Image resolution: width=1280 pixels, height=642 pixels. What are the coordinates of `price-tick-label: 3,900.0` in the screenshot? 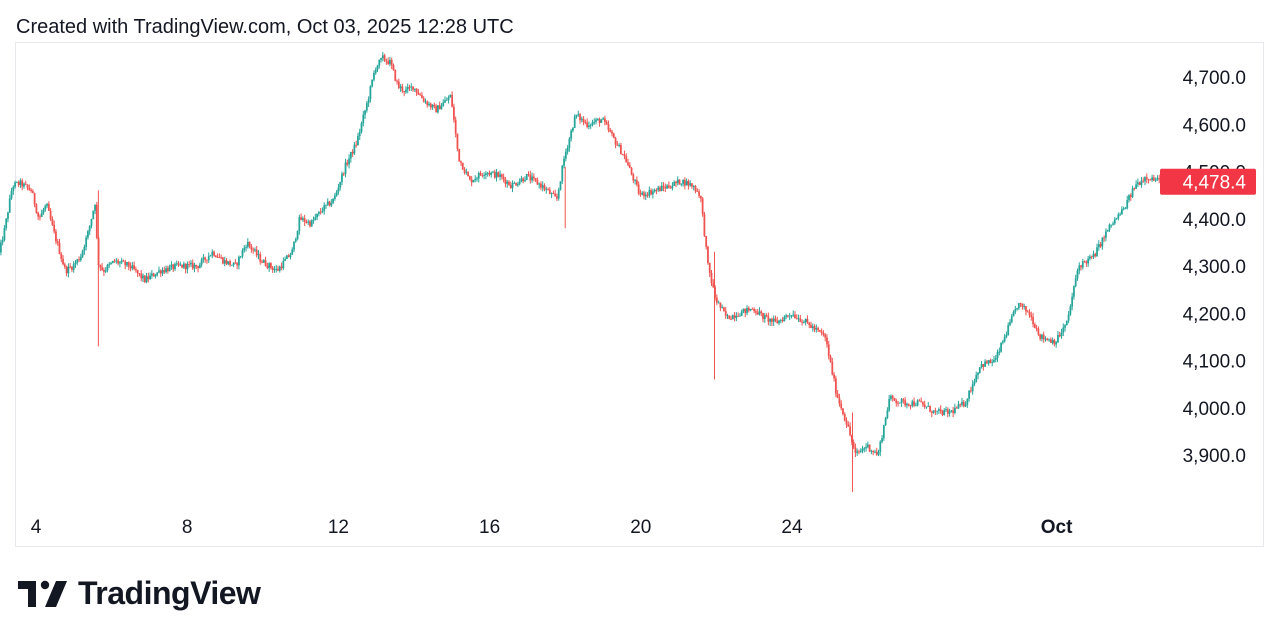 It's located at (1214, 456).